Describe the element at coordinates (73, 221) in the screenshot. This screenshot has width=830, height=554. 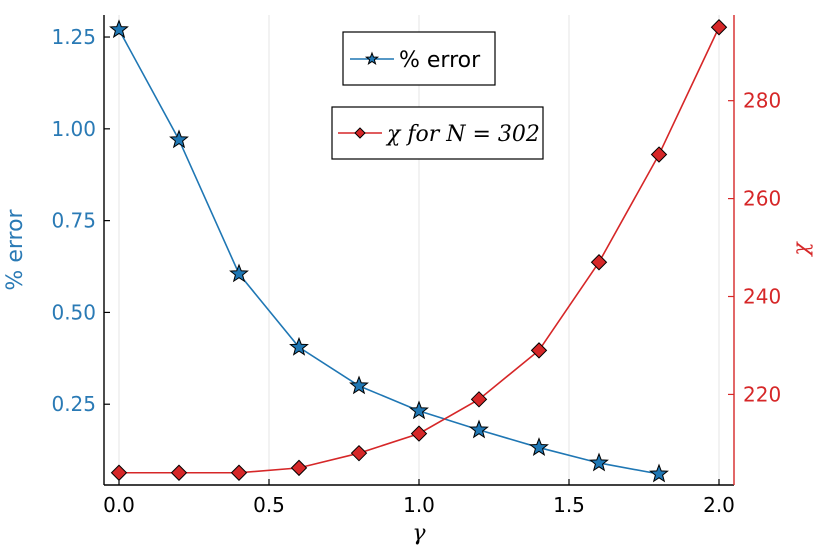
I see `y-left-tick-label-2: 0.75` at that location.